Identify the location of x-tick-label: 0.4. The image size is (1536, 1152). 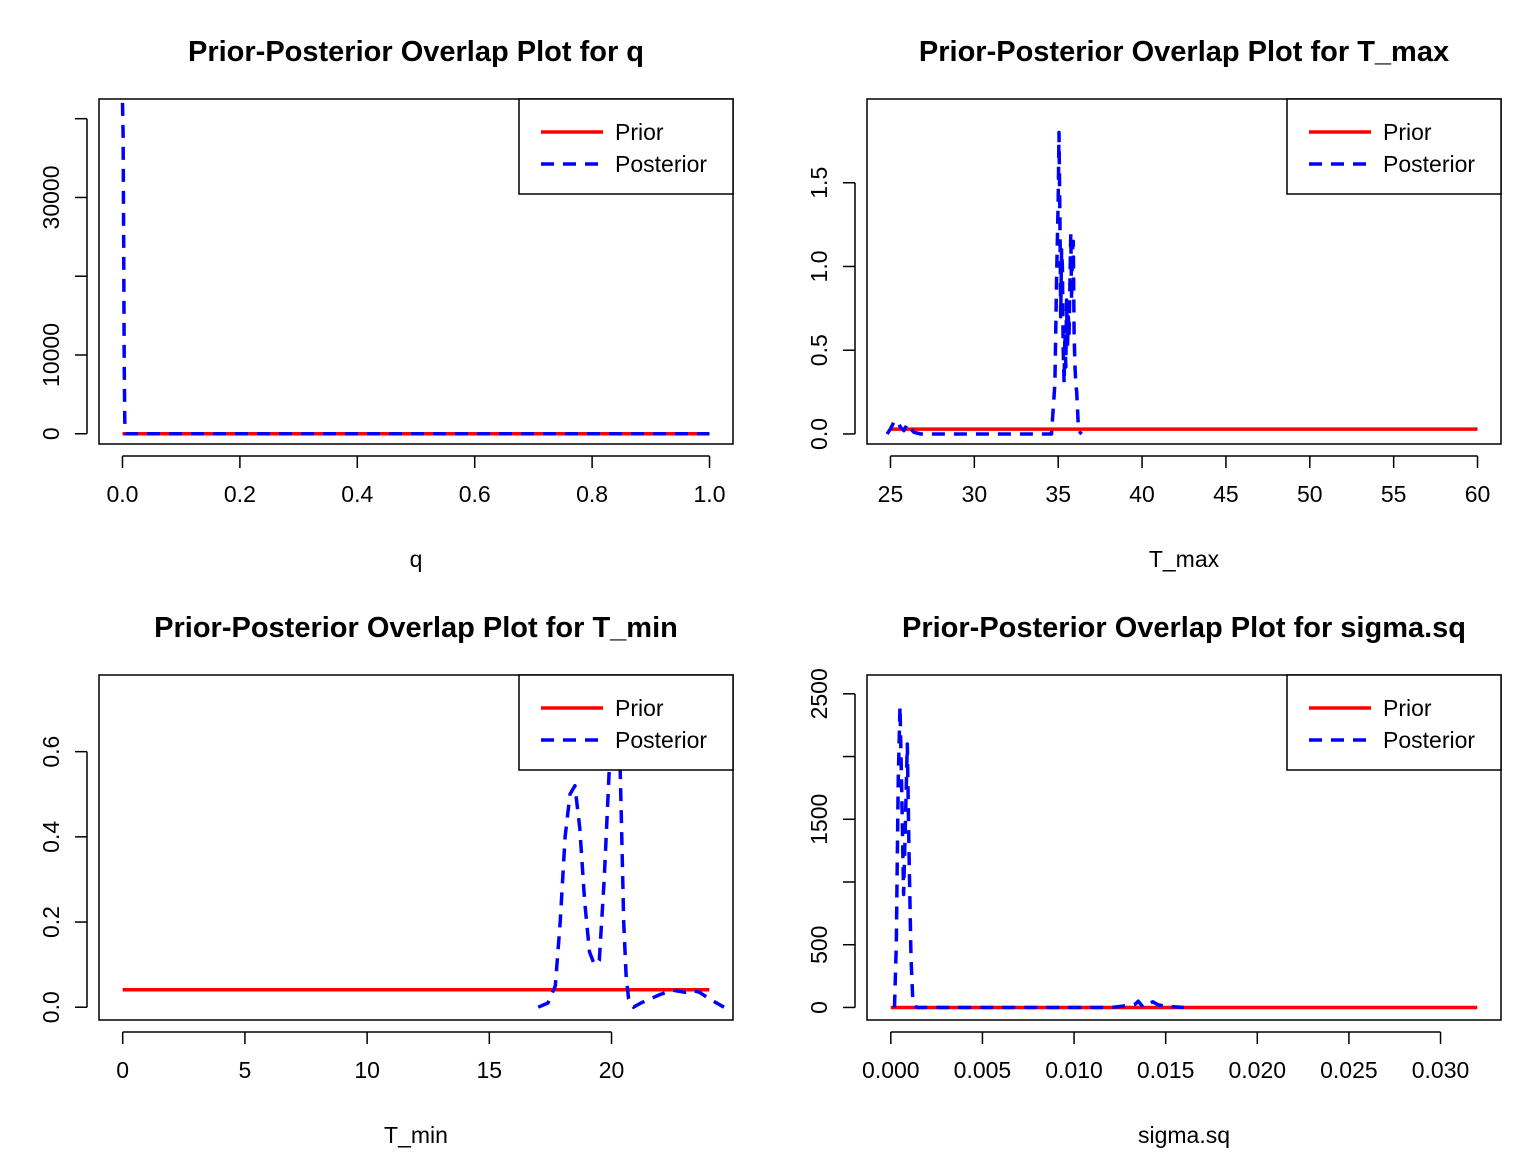
(357, 494).